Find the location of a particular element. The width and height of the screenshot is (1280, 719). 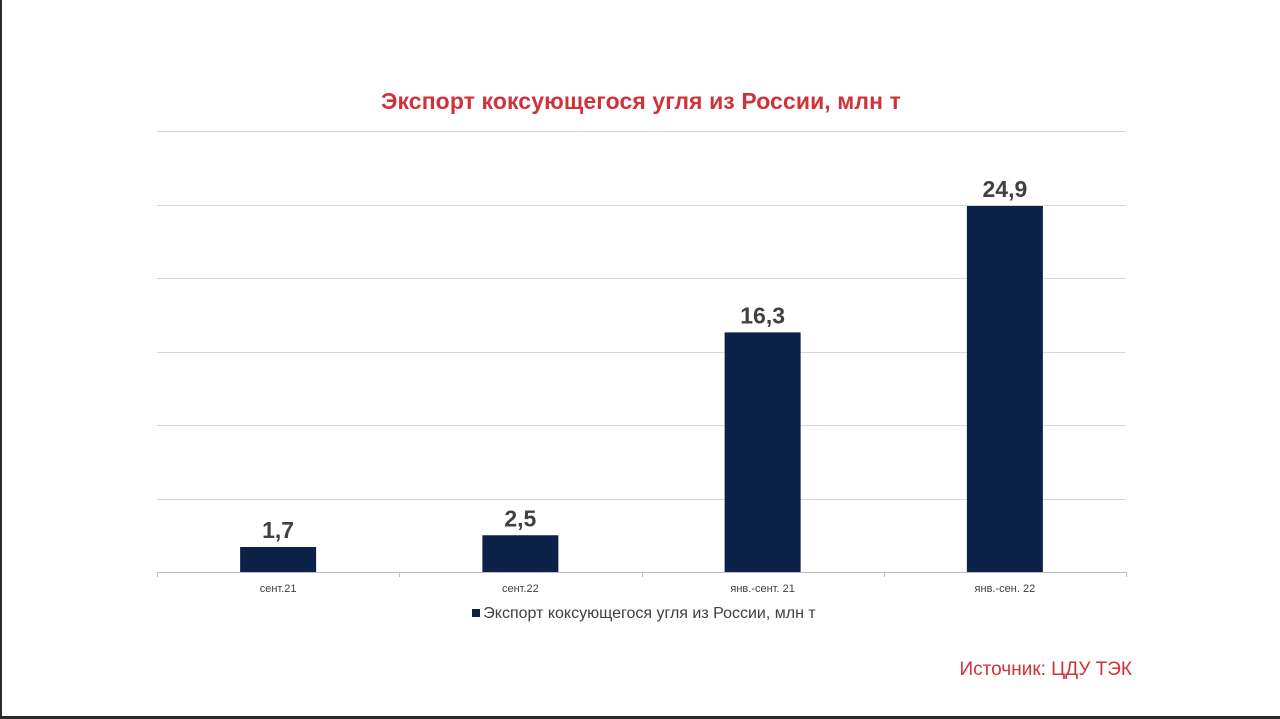

source-note: Источник: ЦДУ ТЭК is located at coordinates (1045, 669).